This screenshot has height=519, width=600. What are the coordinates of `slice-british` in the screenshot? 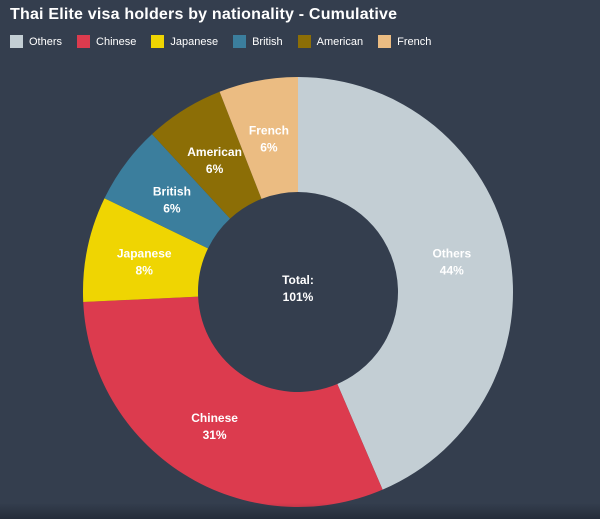 It's located at (167, 191).